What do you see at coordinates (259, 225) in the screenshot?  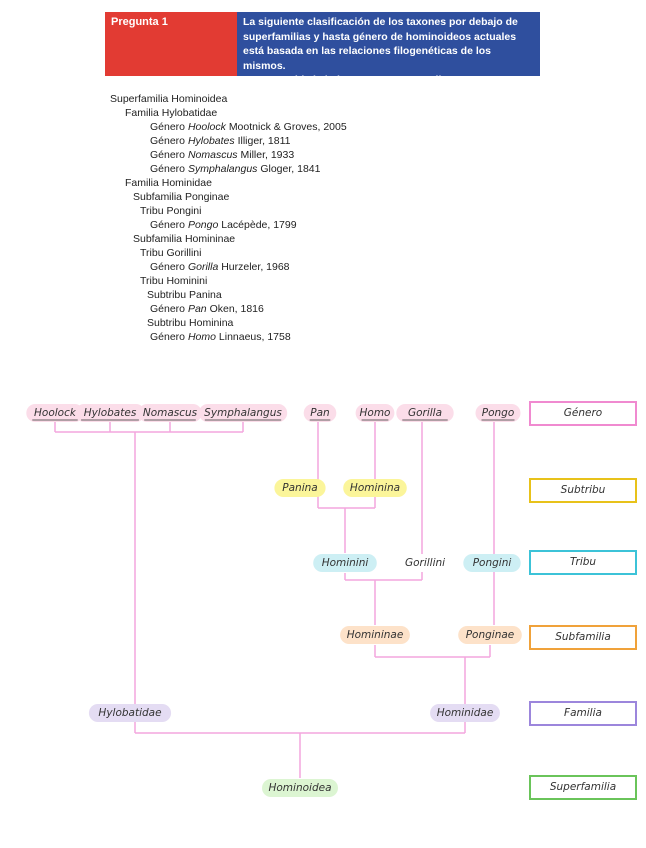 I see `author: Lacépède, 1799` at bounding box center [259, 225].